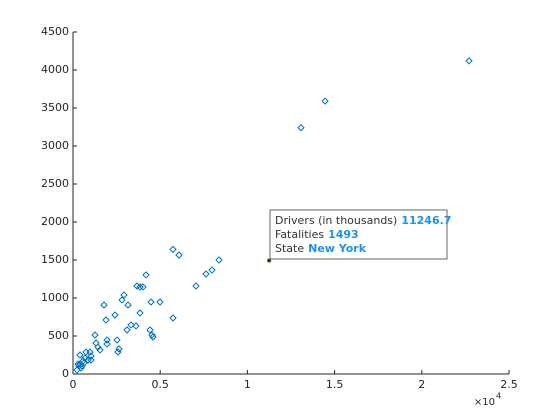  What do you see at coordinates (426, 220) in the screenshot?
I see `data-tip-value: 11246.7` at bounding box center [426, 220].